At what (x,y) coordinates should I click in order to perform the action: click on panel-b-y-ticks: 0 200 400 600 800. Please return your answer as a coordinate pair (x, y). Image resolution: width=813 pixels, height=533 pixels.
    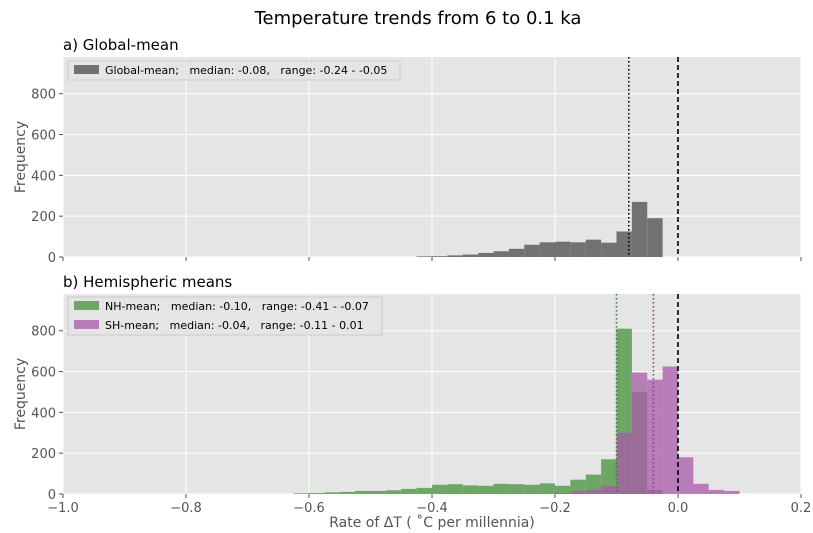
    Looking at the image, I should click on (47, 414).